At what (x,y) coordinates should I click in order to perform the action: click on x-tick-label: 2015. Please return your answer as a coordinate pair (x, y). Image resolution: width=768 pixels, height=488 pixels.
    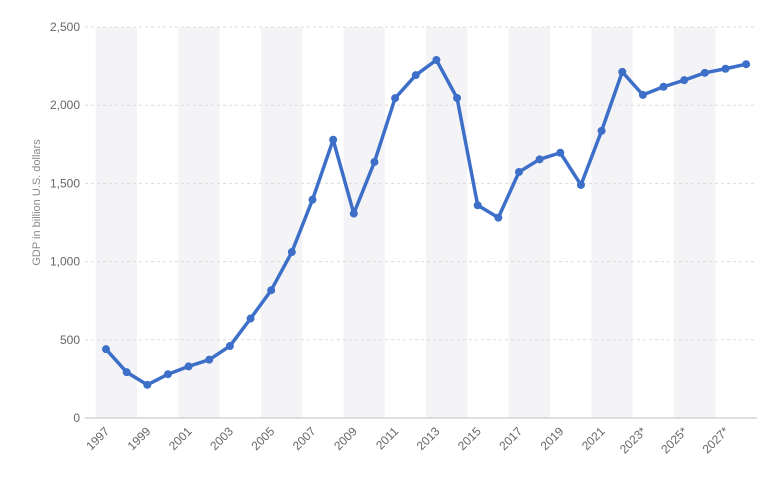
    Looking at the image, I should click on (469, 438).